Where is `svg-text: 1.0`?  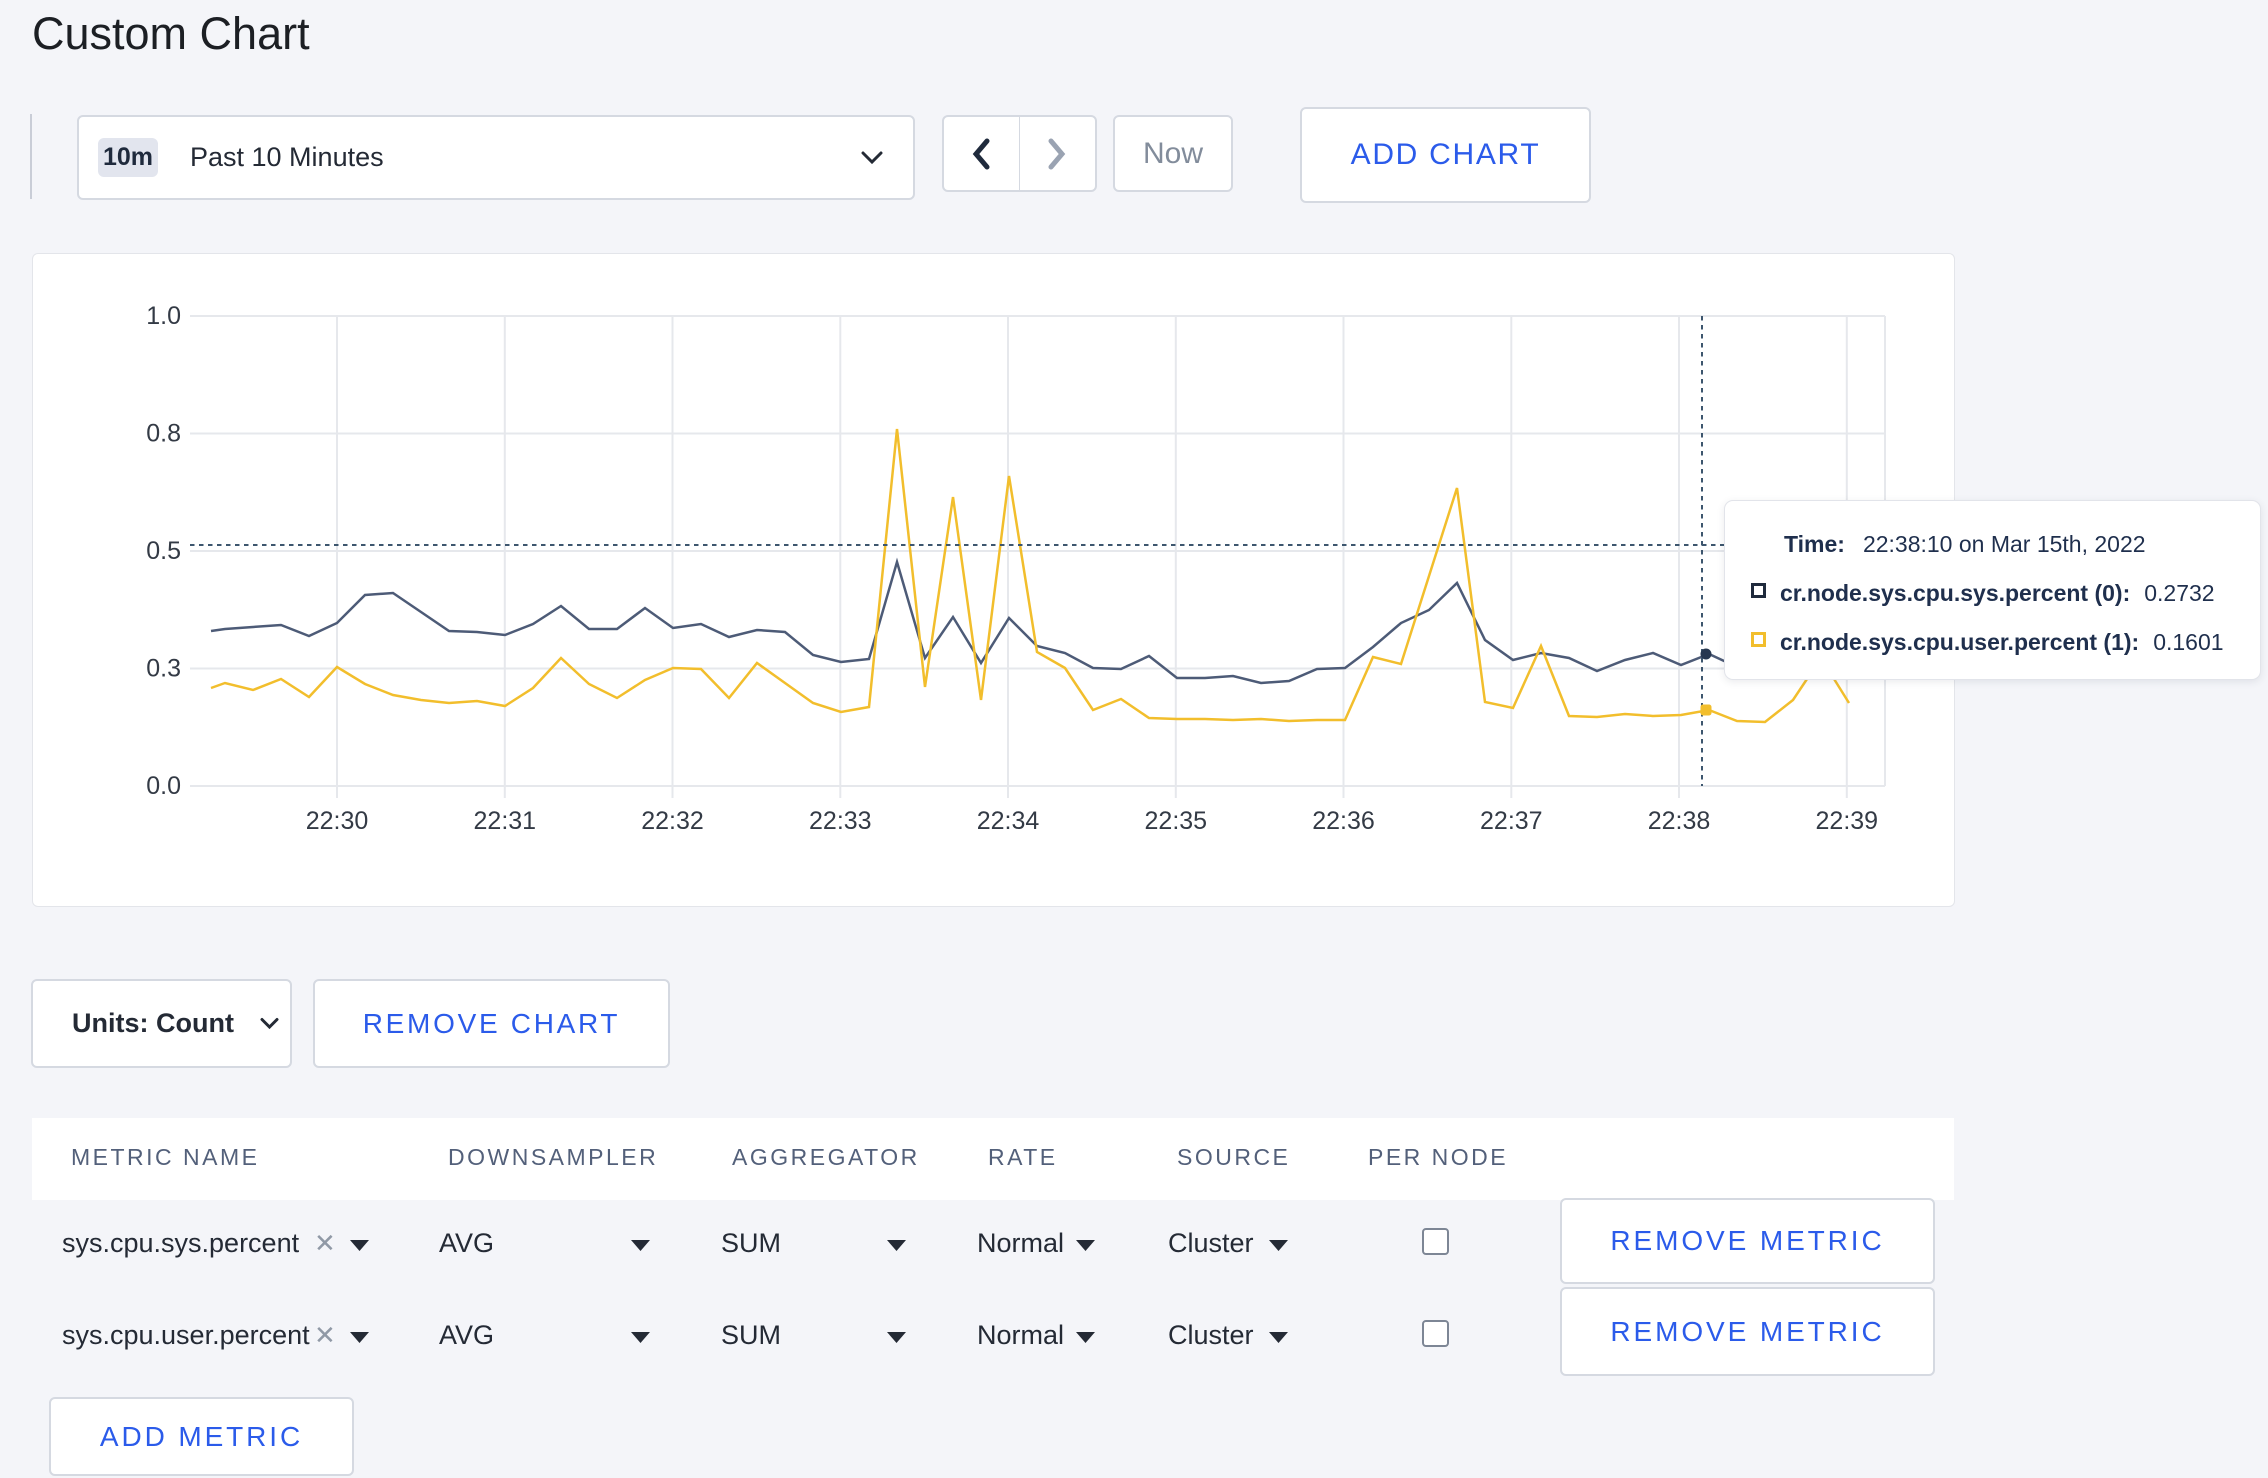
svg-text: 1.0 is located at coordinates (163, 316).